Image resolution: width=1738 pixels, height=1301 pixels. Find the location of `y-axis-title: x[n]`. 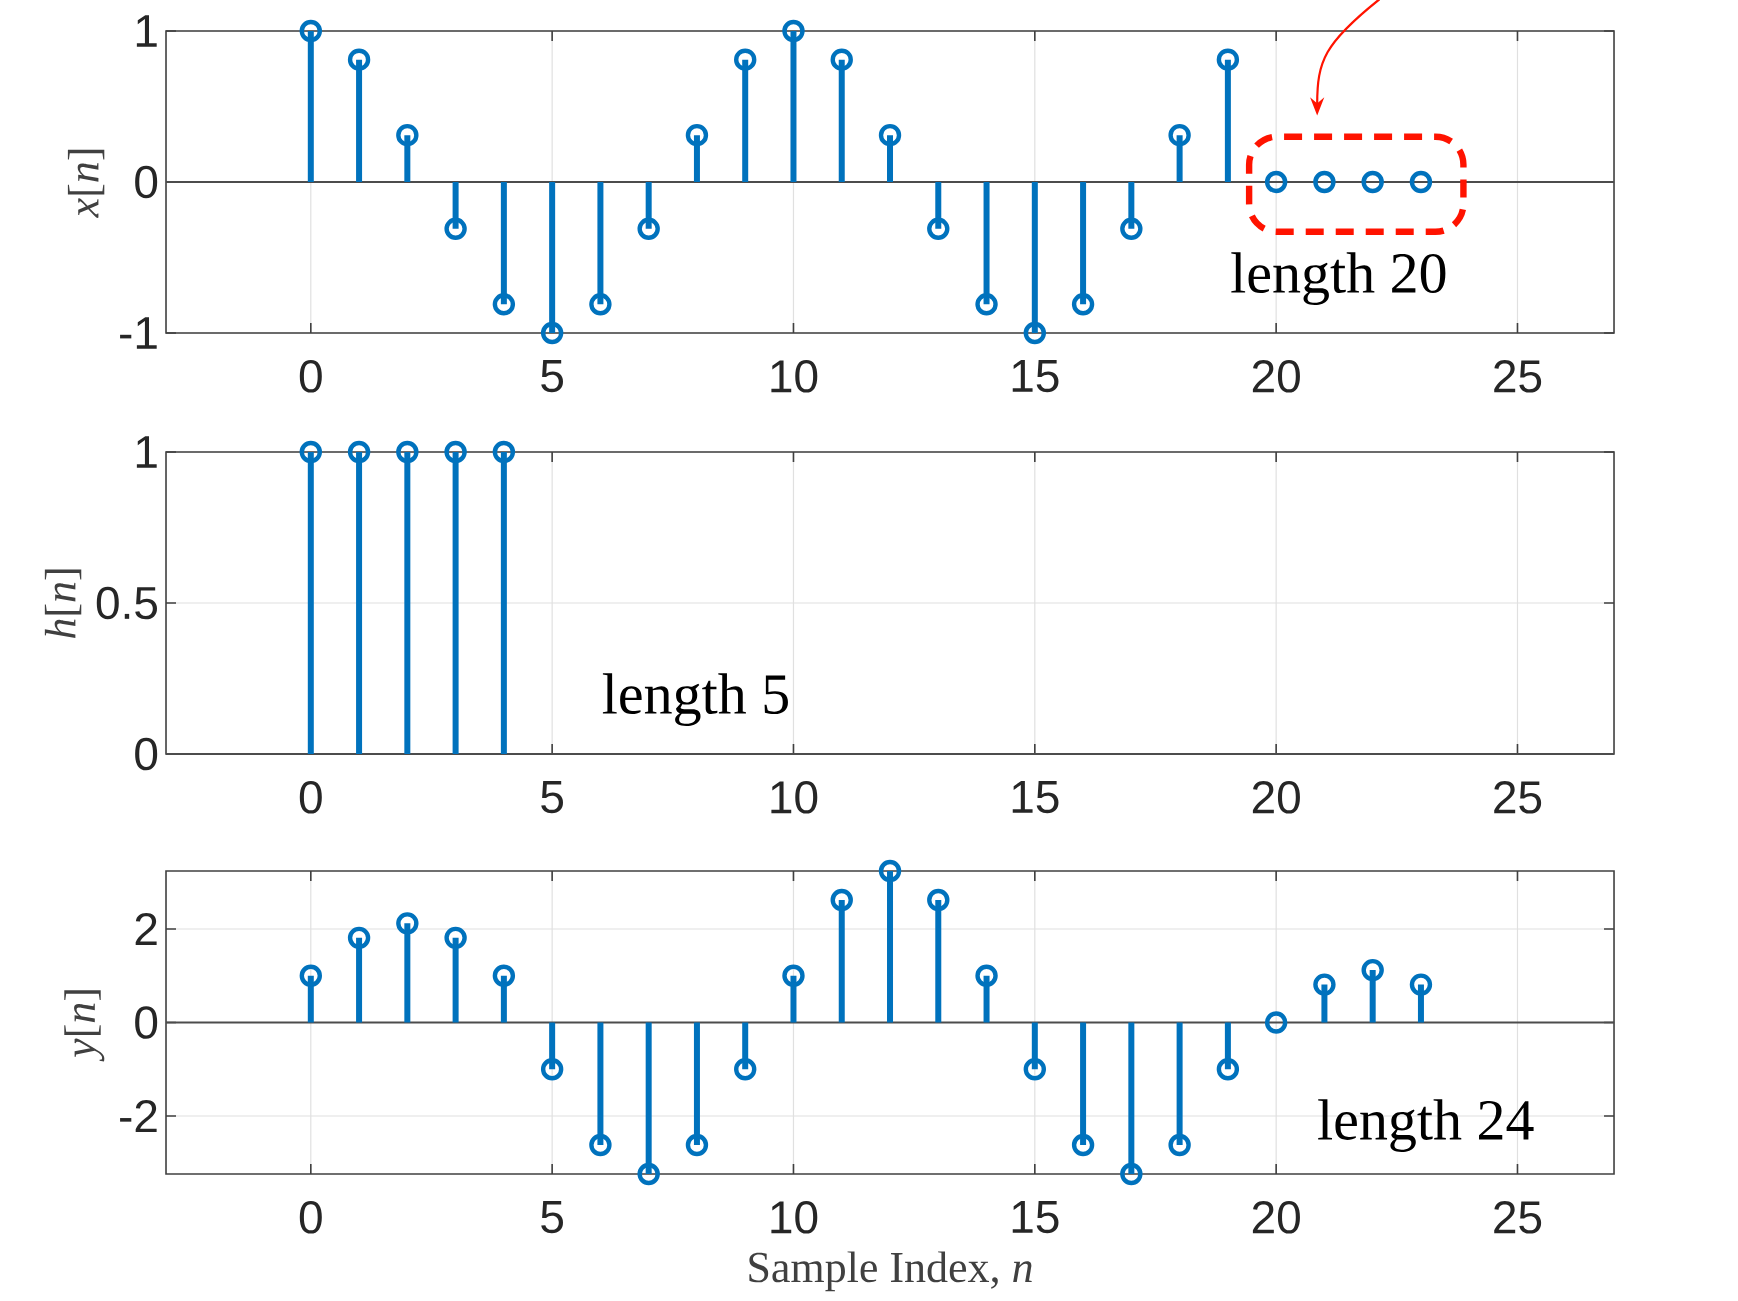

y-axis-title: x[n] is located at coordinates (86, 183).